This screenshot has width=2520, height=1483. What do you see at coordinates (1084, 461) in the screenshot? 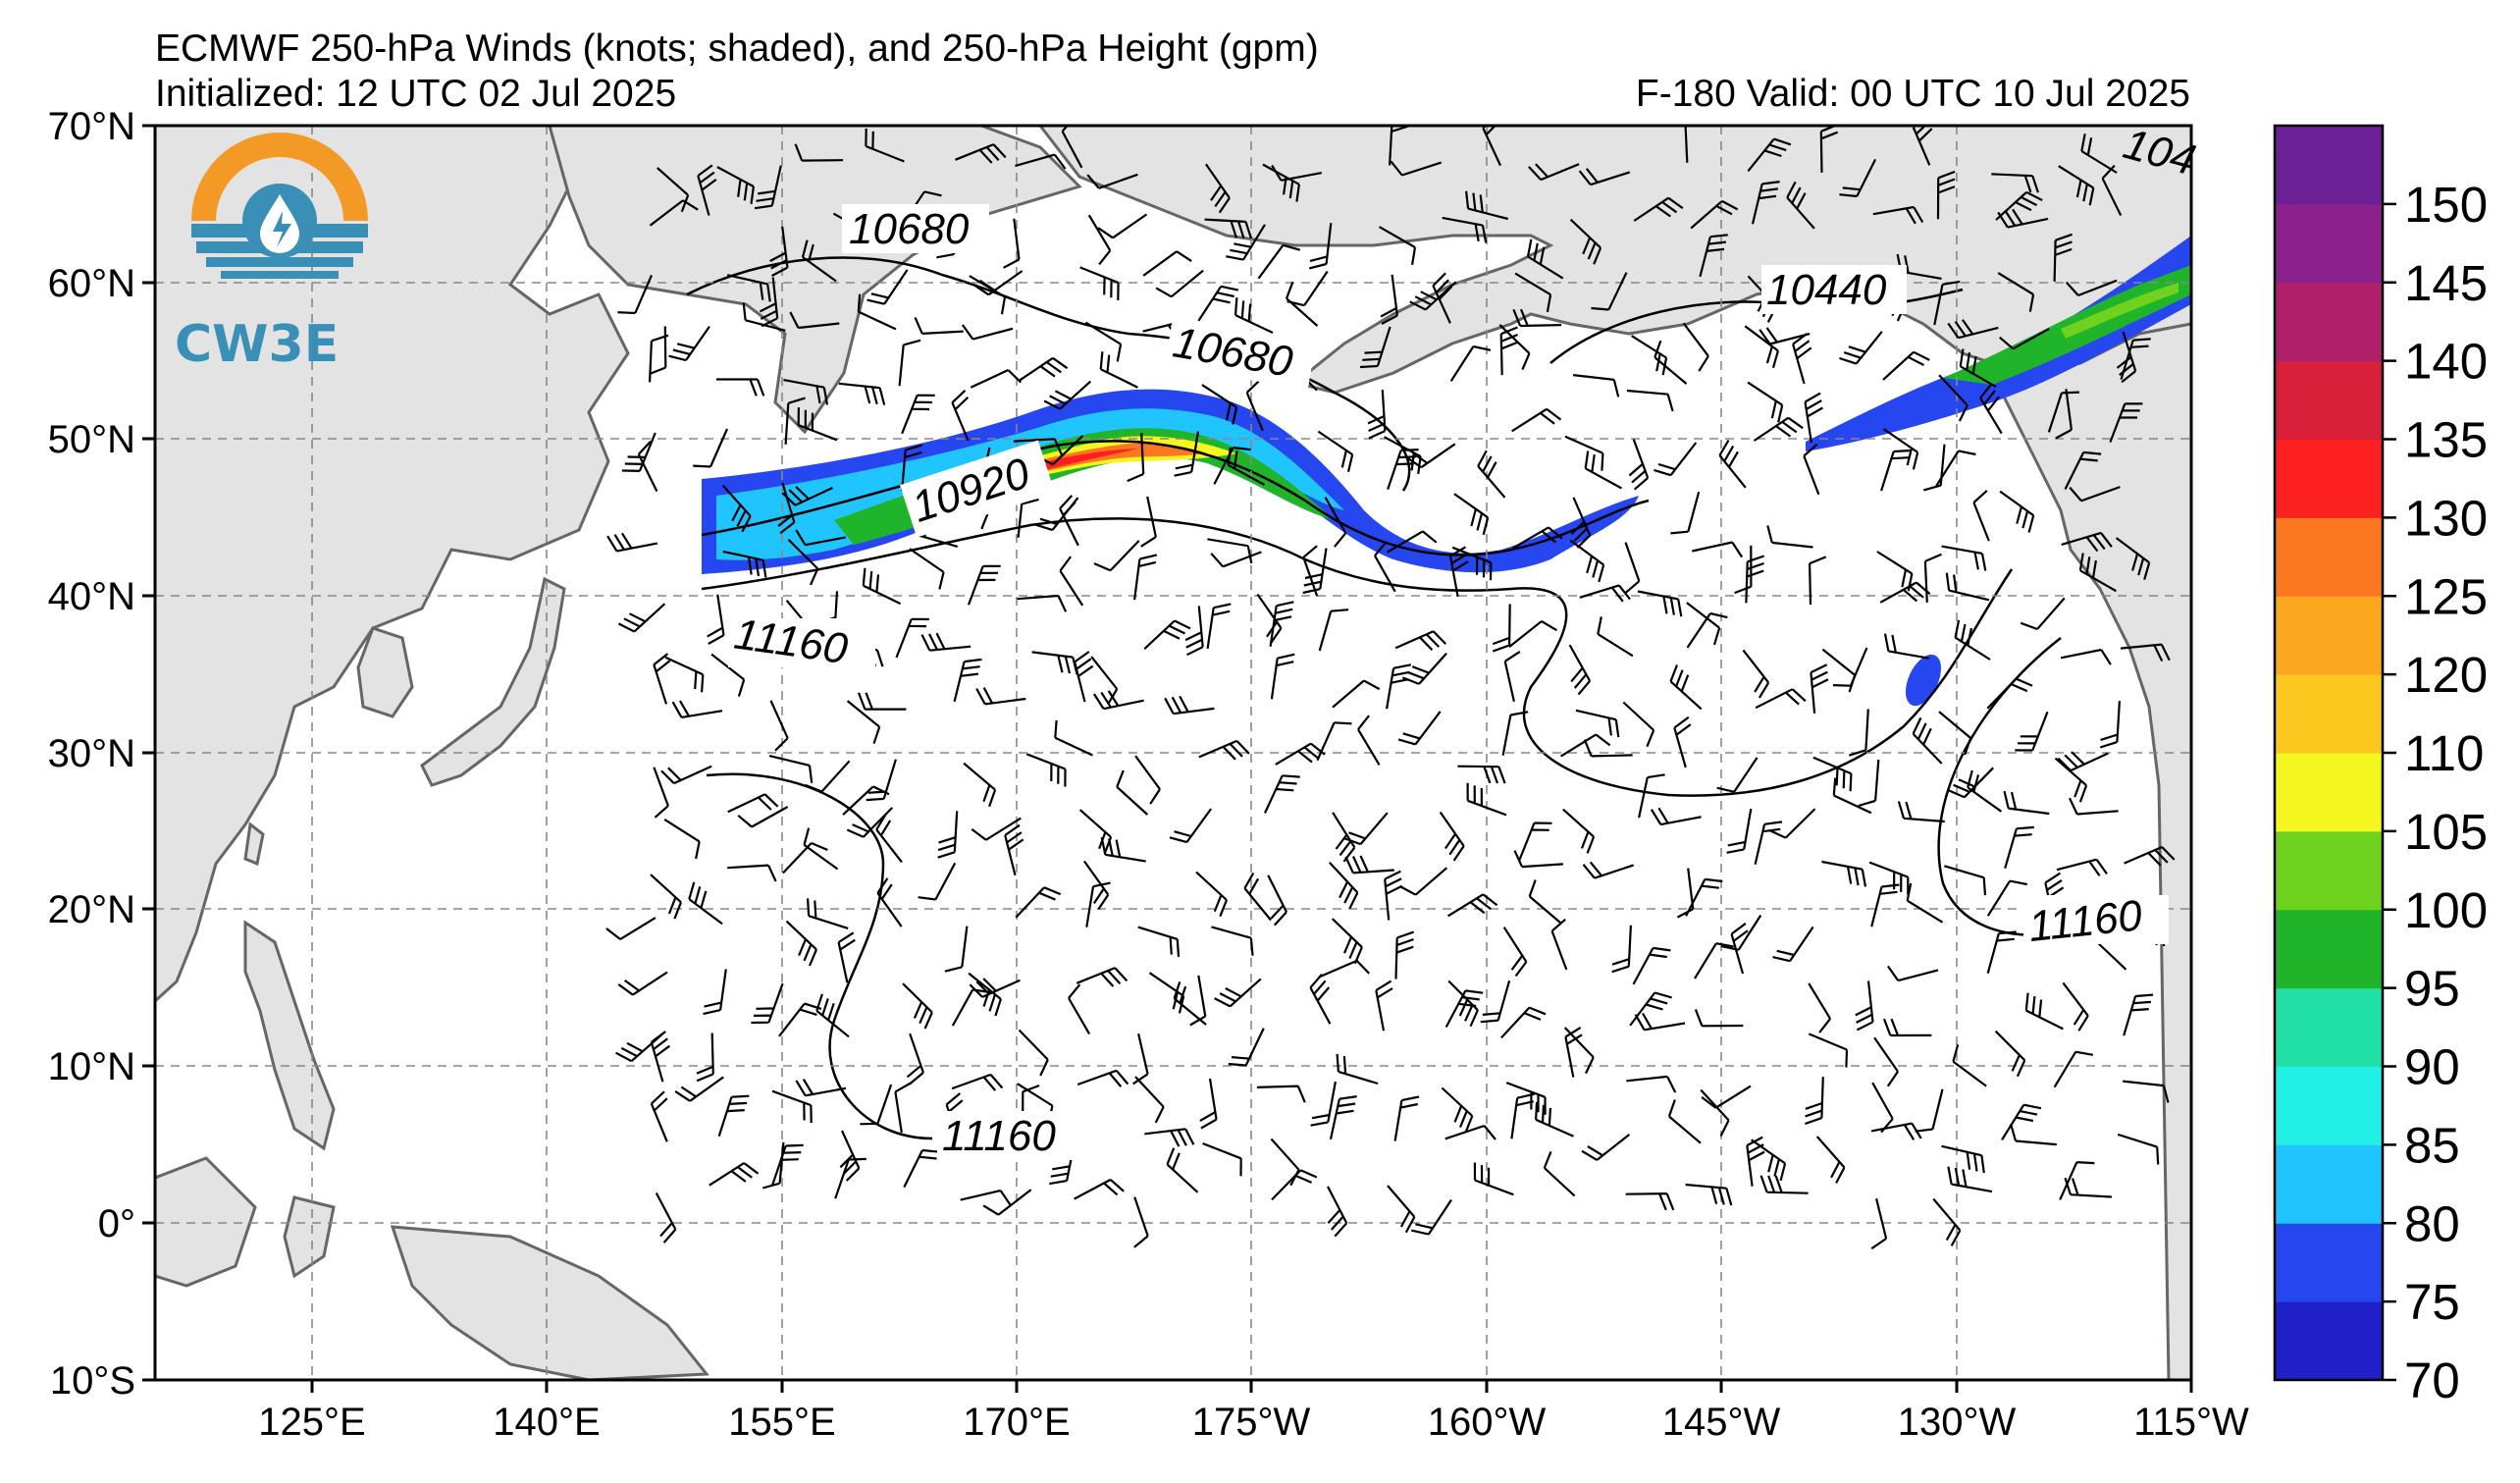
I see `jet-band-red` at bounding box center [1084, 461].